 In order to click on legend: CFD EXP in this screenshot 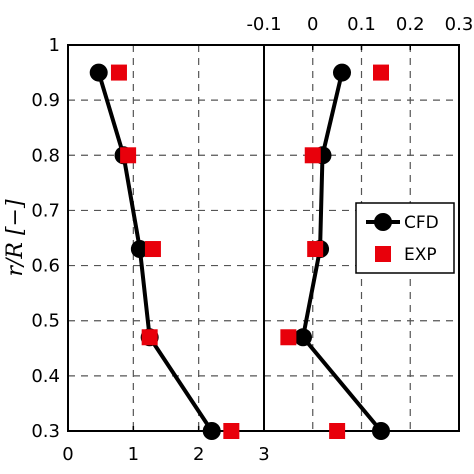, I will do `click(405, 238)`.